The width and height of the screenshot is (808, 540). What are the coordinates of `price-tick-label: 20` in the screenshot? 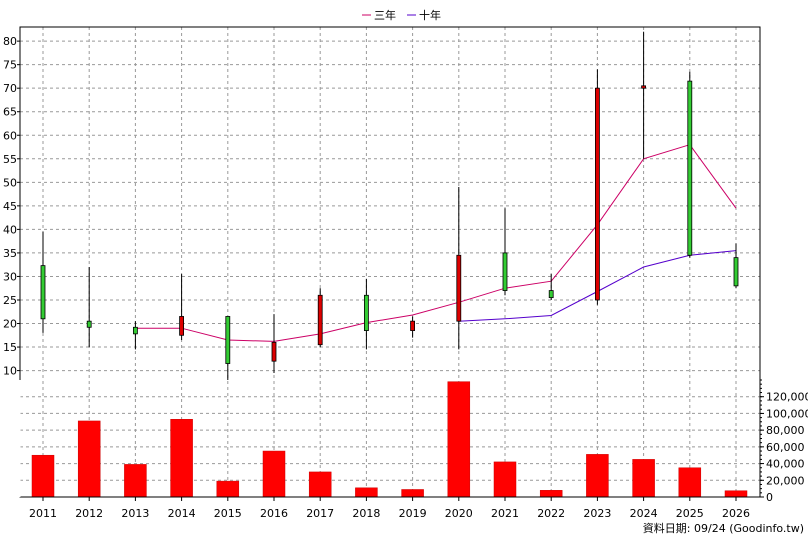 It's located at (10, 324).